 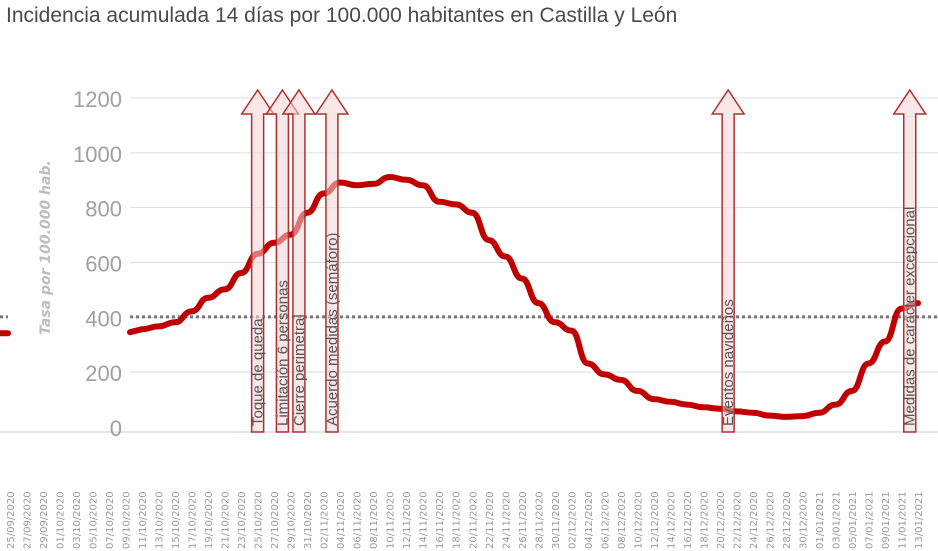 I want to click on x-tick-label: 10/12/2020, so click(x=638, y=520).